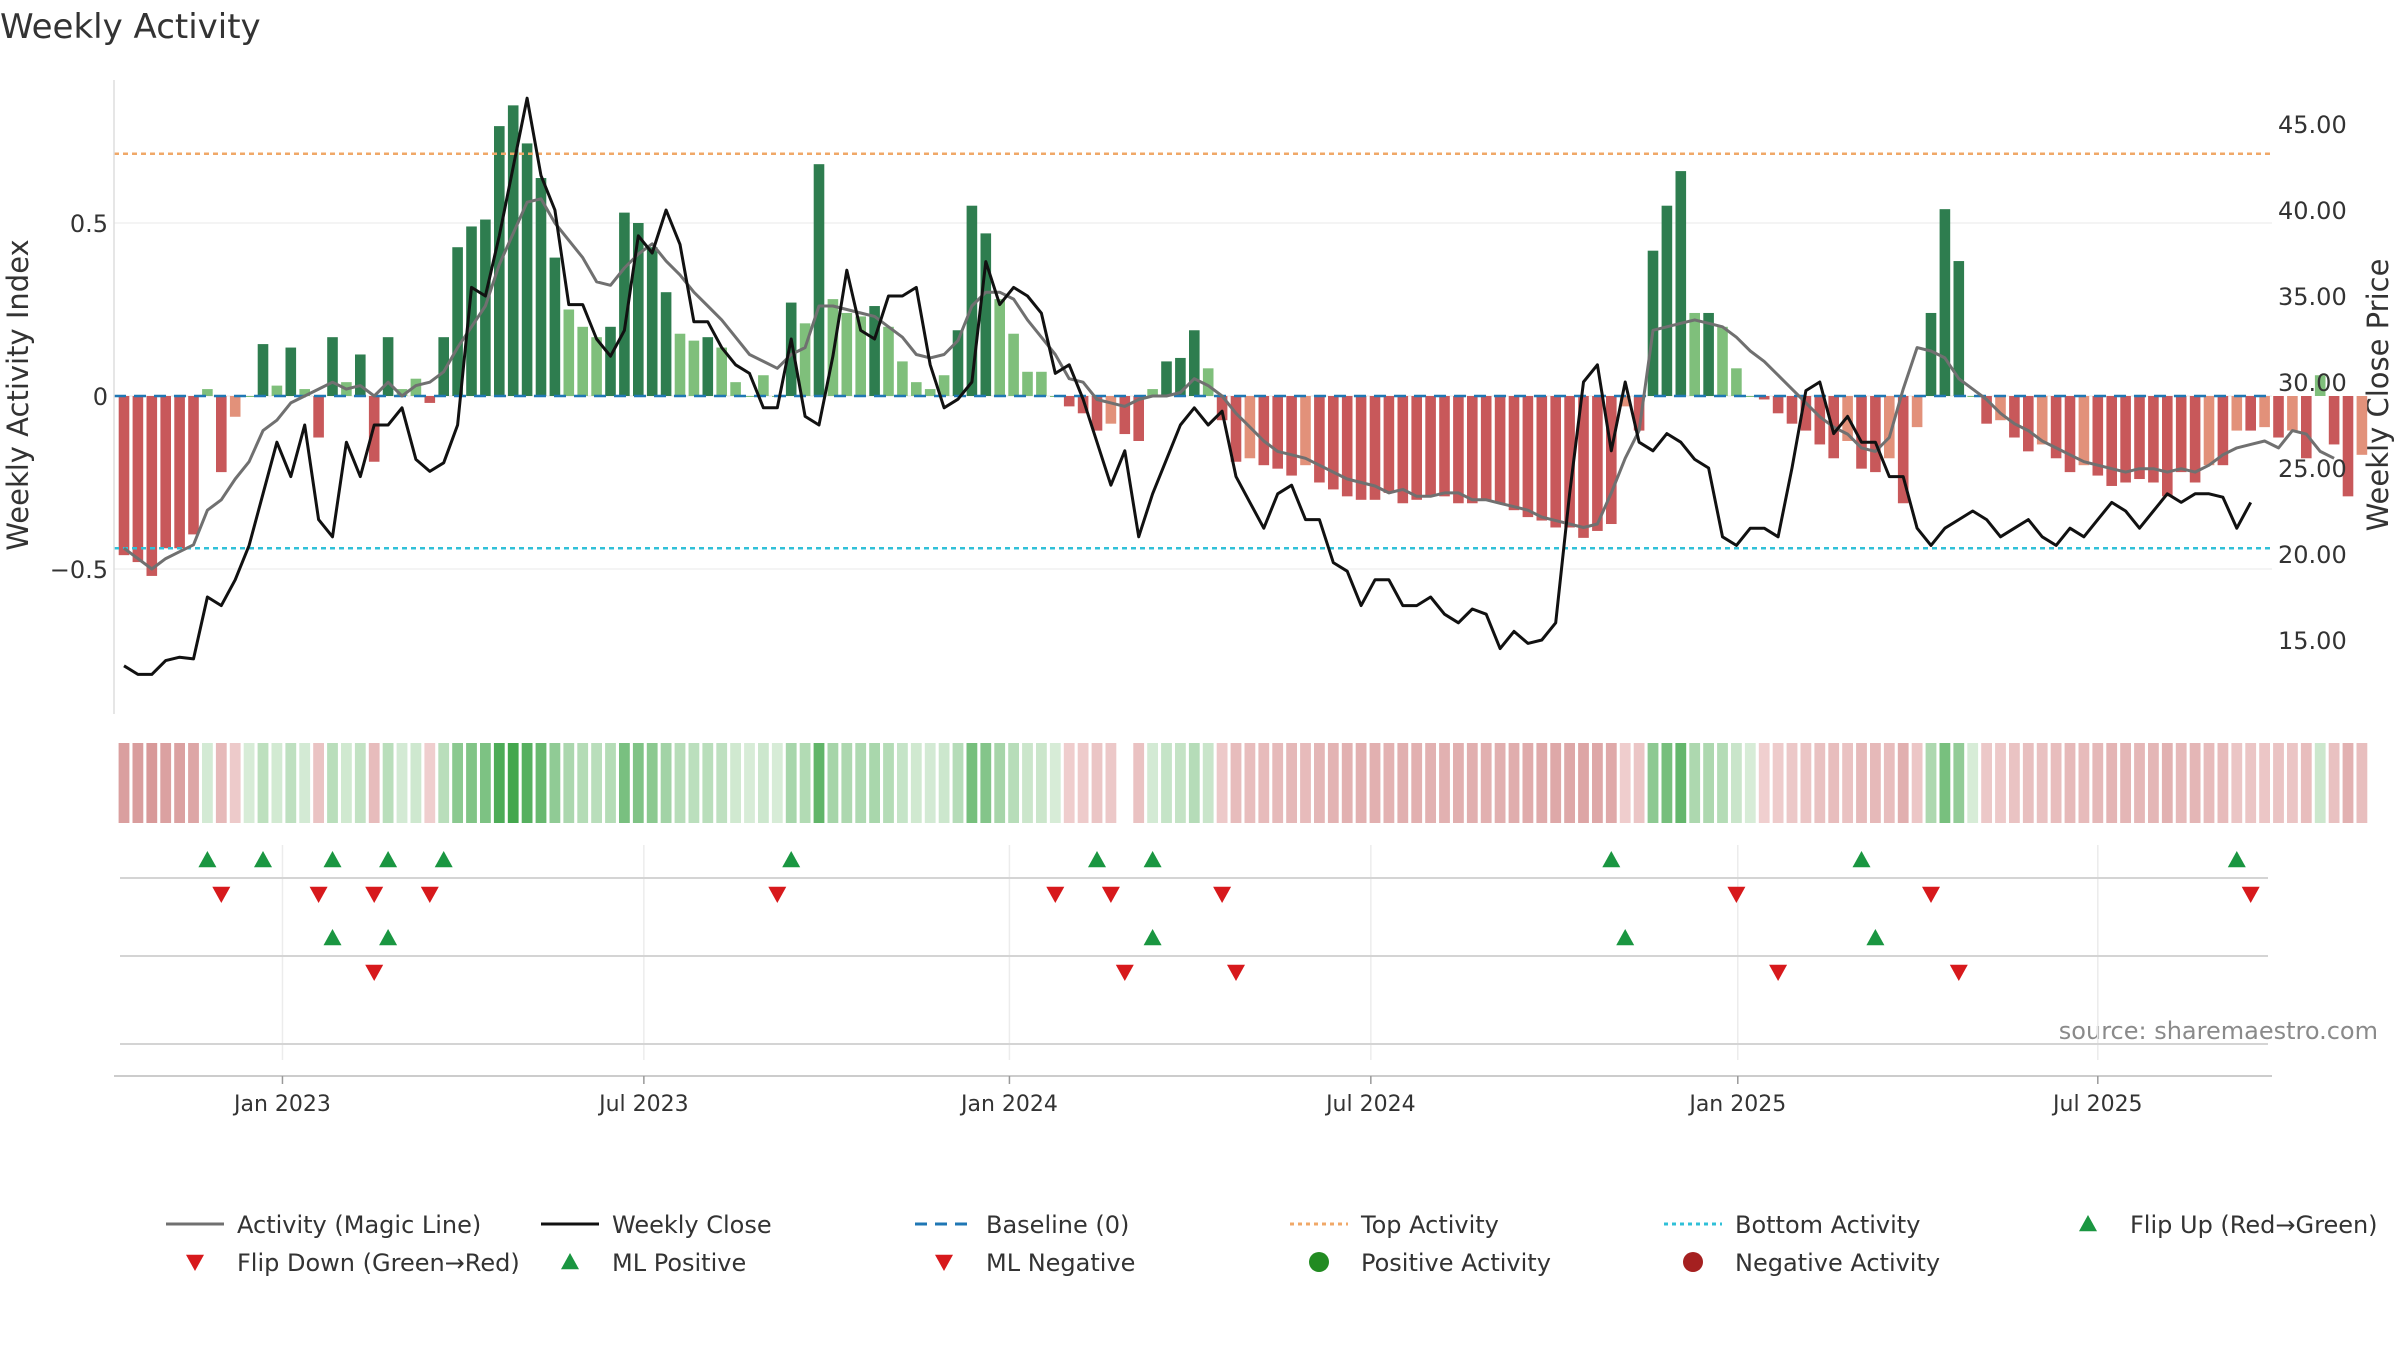 The image size is (2400, 1354). I want to click on legend-item: Weekly Close, so click(656, 1225).